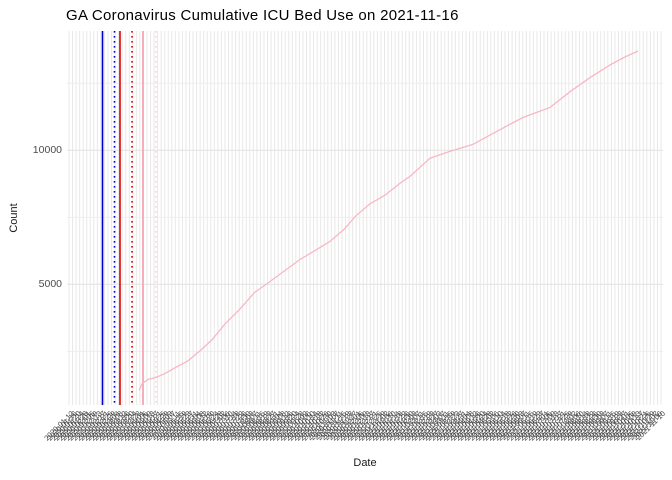 This screenshot has height=480, width=672. I want to click on x-axis-title: Date, so click(365, 463).